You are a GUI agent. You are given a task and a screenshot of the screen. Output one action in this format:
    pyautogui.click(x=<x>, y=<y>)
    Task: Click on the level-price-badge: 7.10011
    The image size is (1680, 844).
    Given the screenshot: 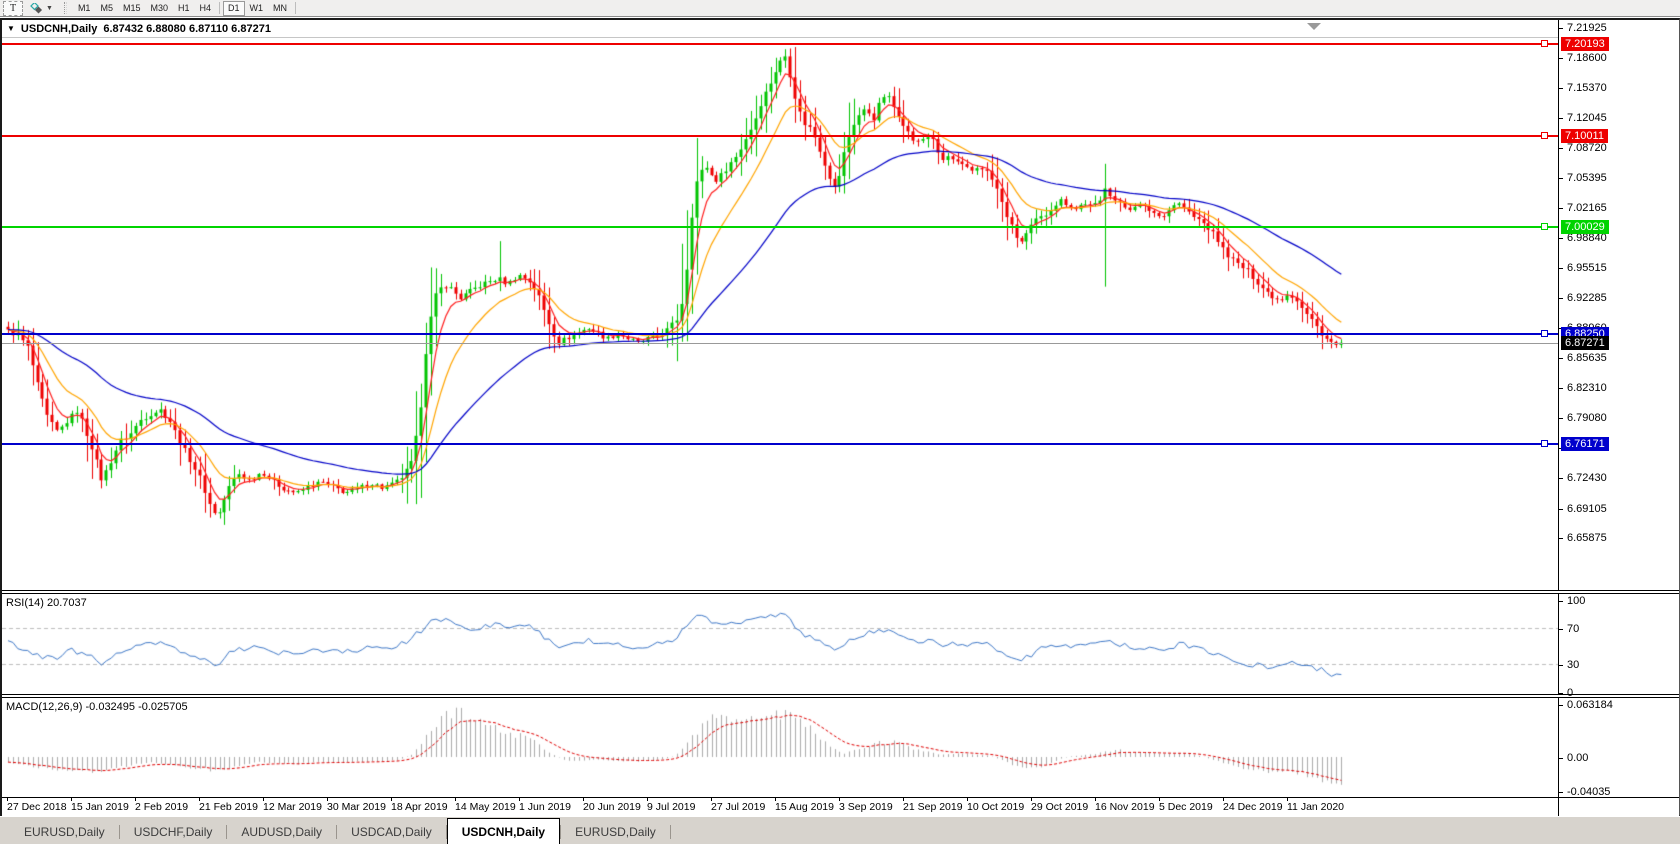 What is the action you would take?
    pyautogui.click(x=1584, y=136)
    